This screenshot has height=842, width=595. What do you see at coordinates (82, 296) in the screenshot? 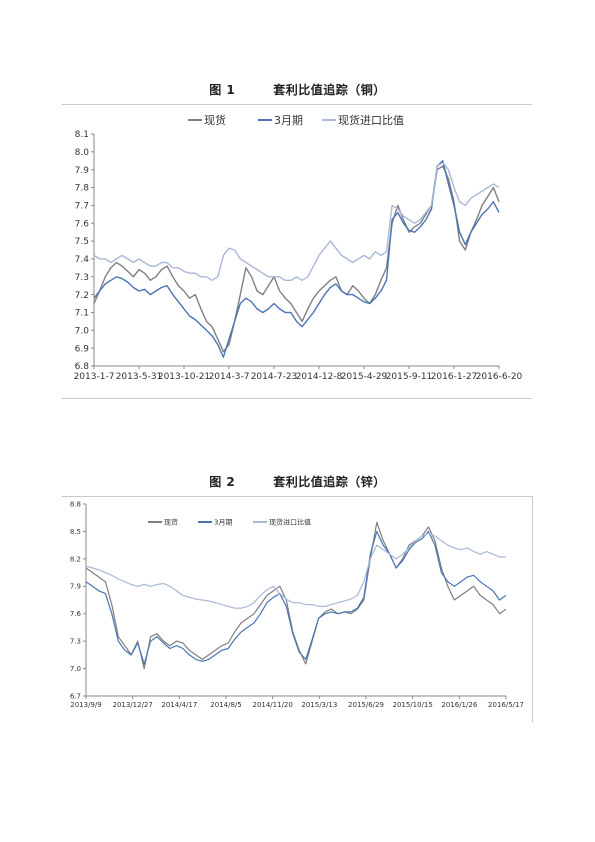
I see `y-tick-label: 7.2` at bounding box center [82, 296].